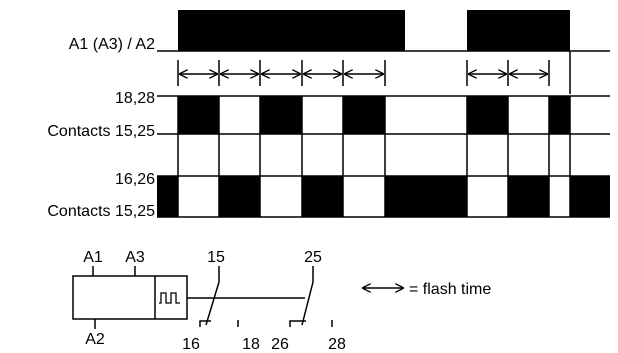 The width and height of the screenshot is (618, 353). What do you see at coordinates (112, 44) in the screenshot?
I see `supply-label: A1 (A3) / A2` at bounding box center [112, 44].